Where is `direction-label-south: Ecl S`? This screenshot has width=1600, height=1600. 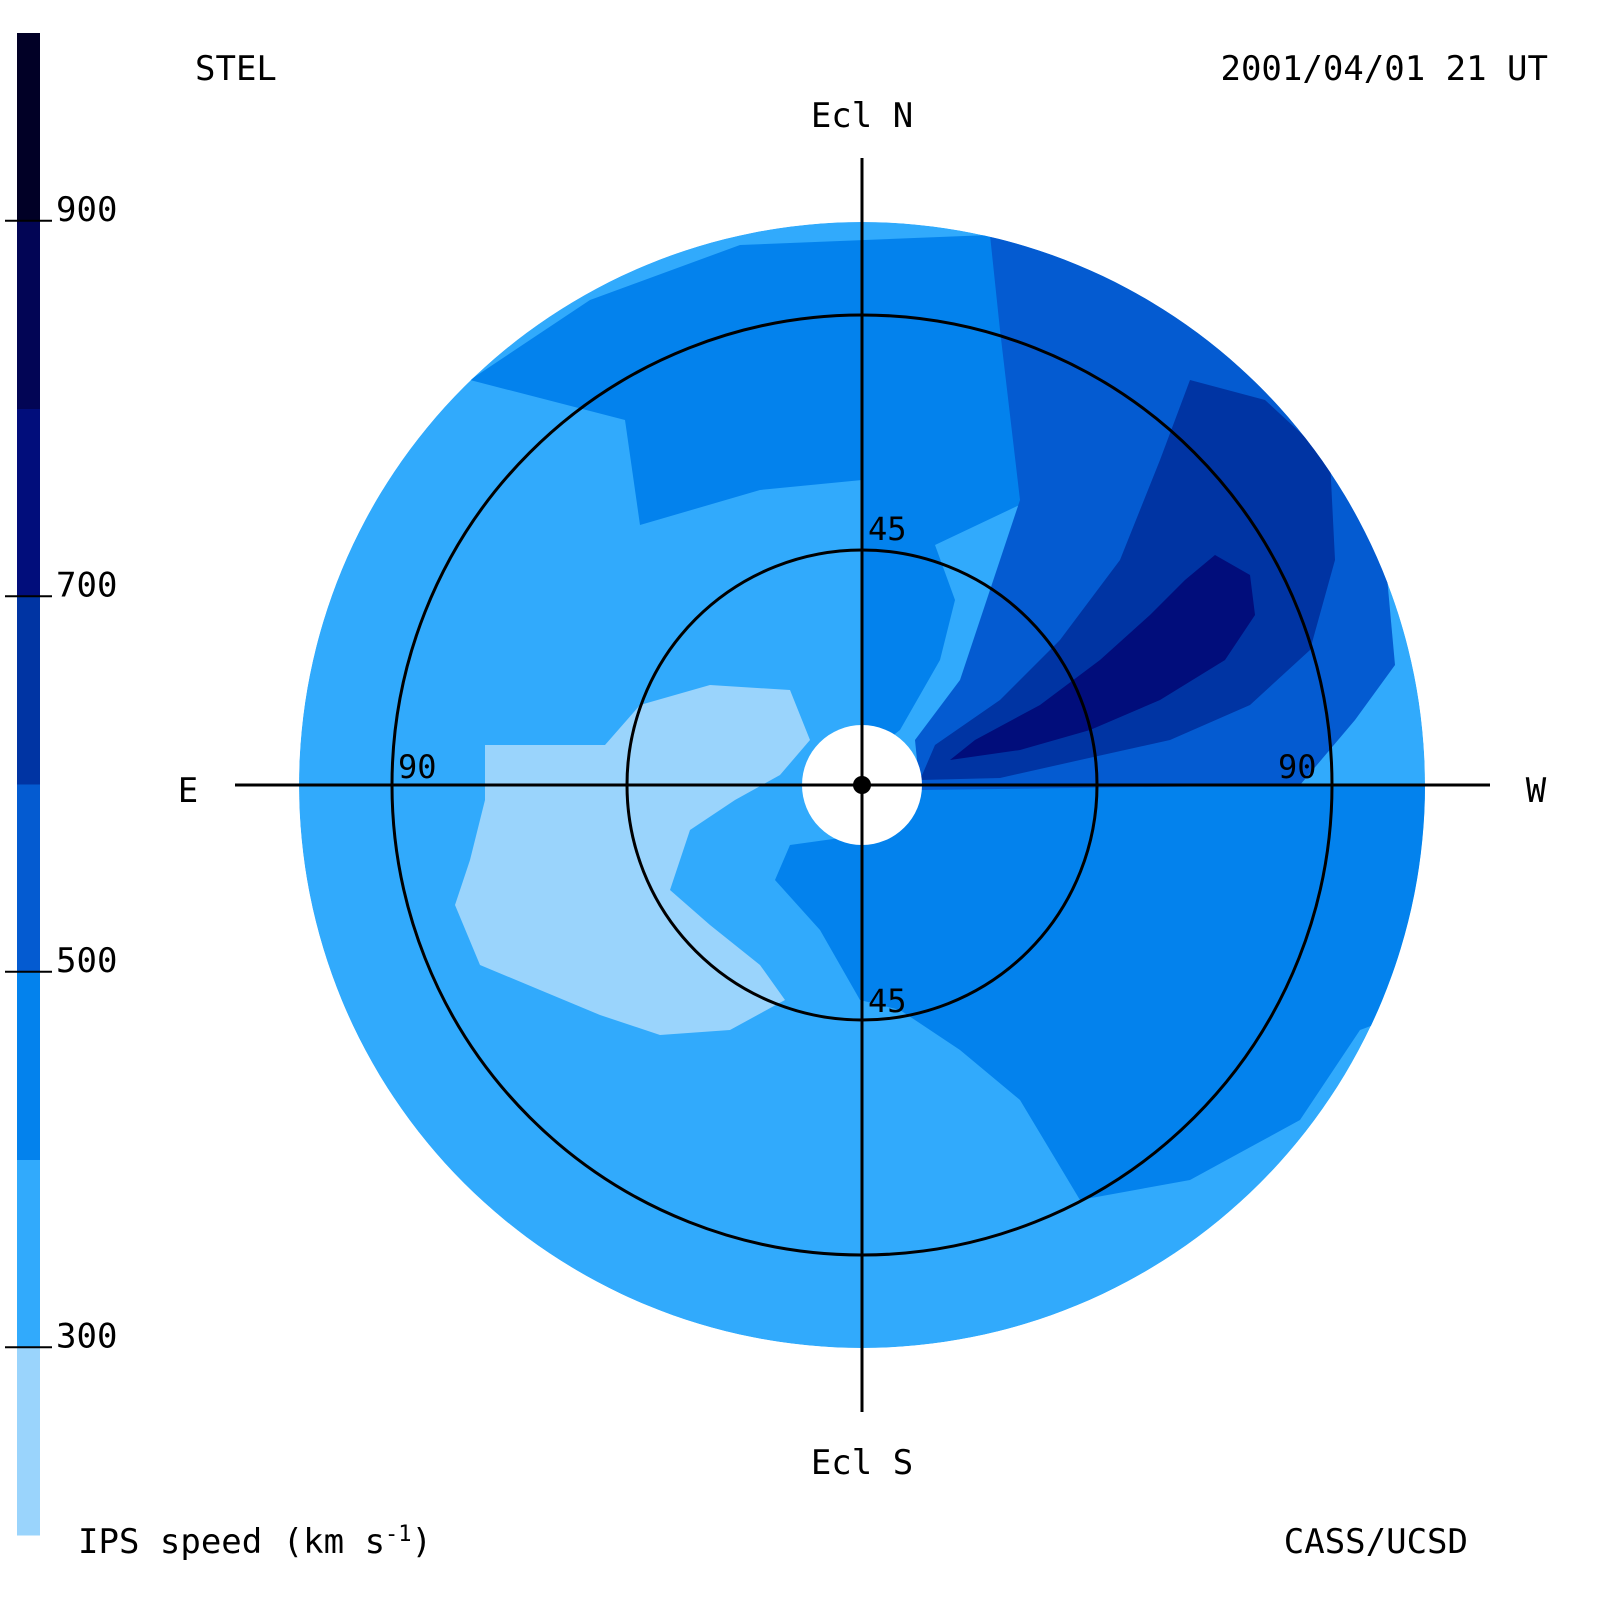
direction-label-south: Ecl S is located at coordinates (862, 1463).